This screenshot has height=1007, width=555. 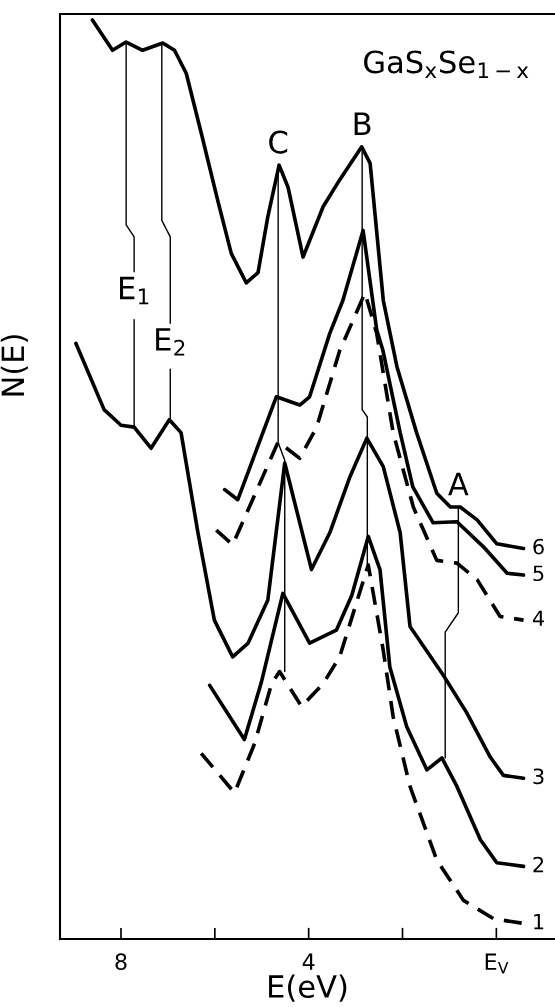 I want to click on series-label: 1, so click(x=539, y=921).